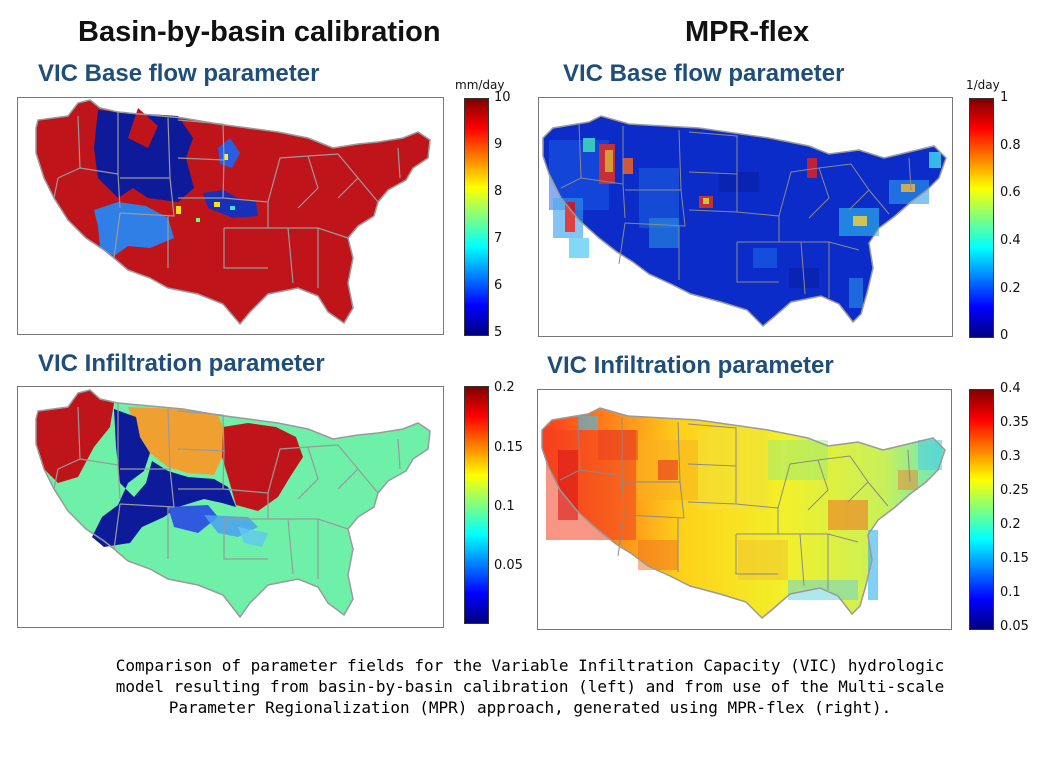 The height and width of the screenshot is (772, 1060). Describe the element at coordinates (498, 285) in the screenshot. I see `colorbar-tick: 6` at that location.